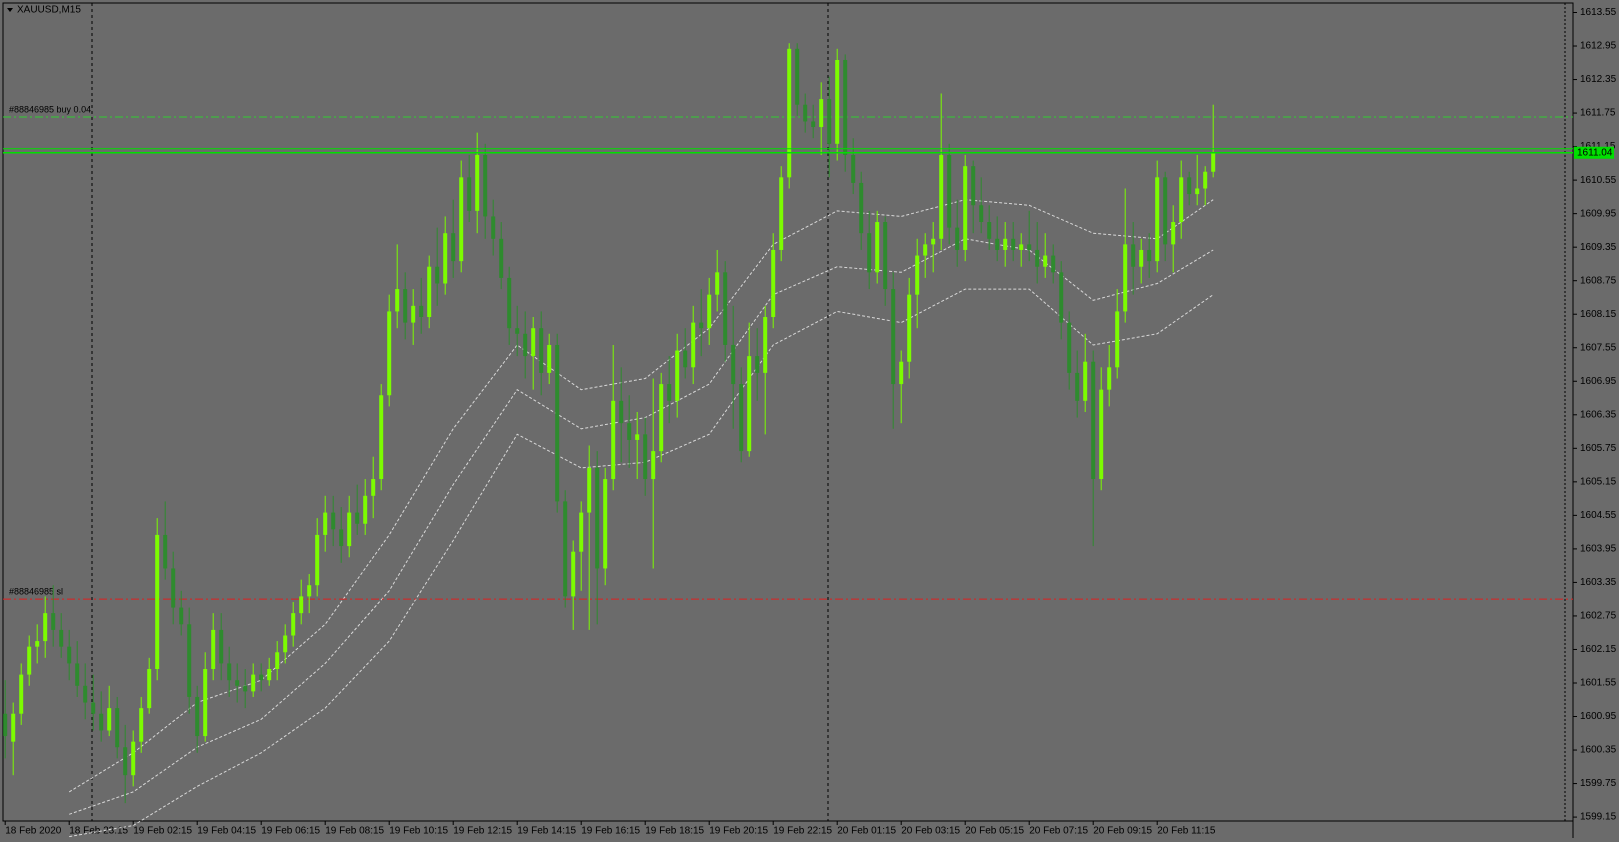 This screenshot has width=1619, height=842. I want to click on order-label: #88846985 buy 0.04, so click(50, 109).